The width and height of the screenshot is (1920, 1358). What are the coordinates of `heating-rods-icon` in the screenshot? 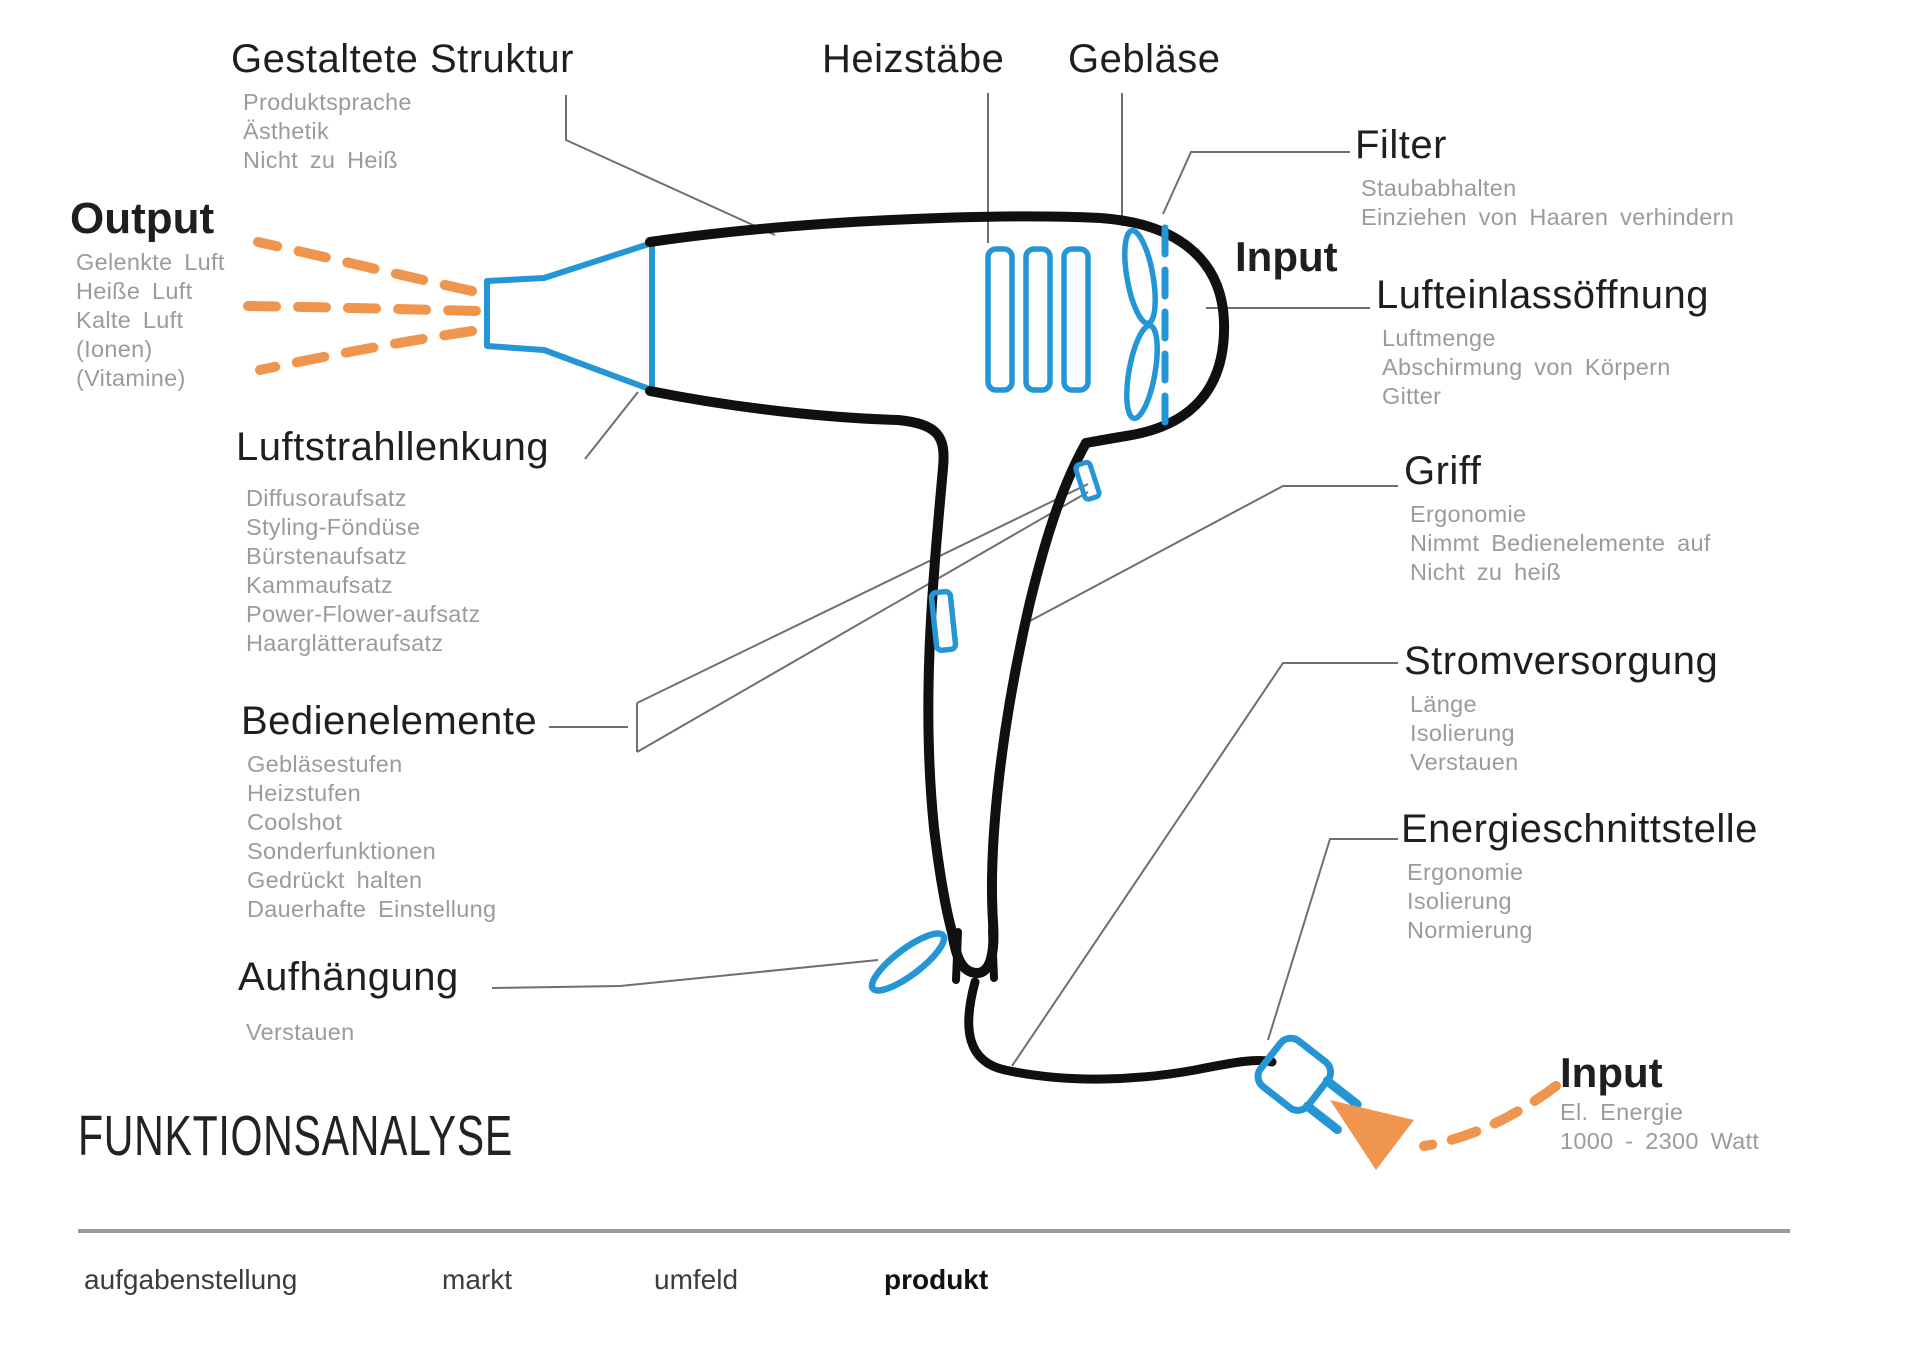 It's located at (1038, 319).